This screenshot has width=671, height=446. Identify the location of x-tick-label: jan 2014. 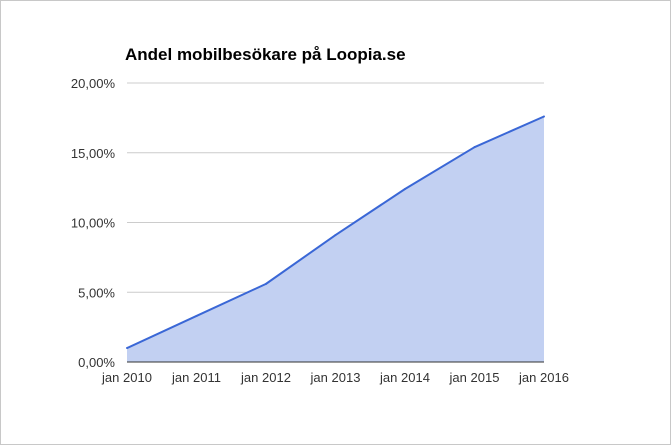
(404, 377).